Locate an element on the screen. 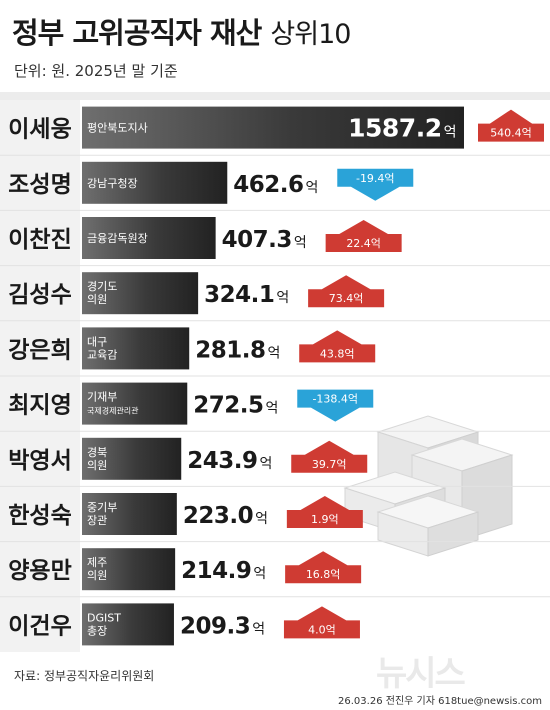 This screenshot has width=550, height=710. newsis-logo: 뉴시스 is located at coordinates (421, 674).